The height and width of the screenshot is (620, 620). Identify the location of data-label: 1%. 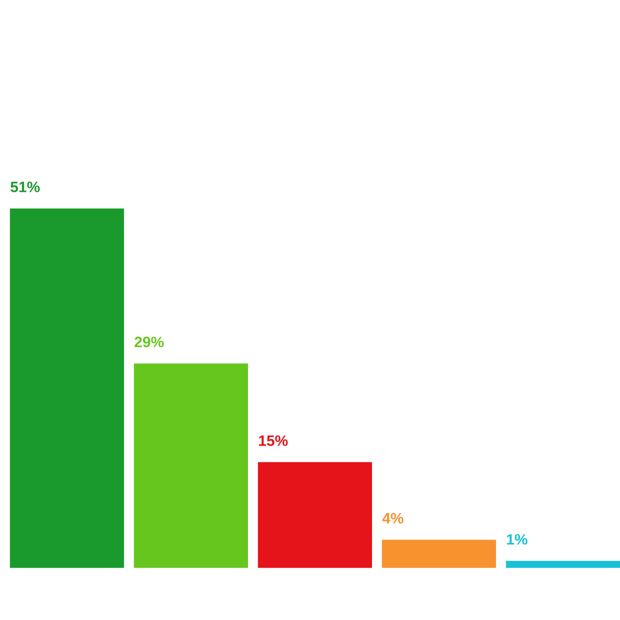
(517, 539).